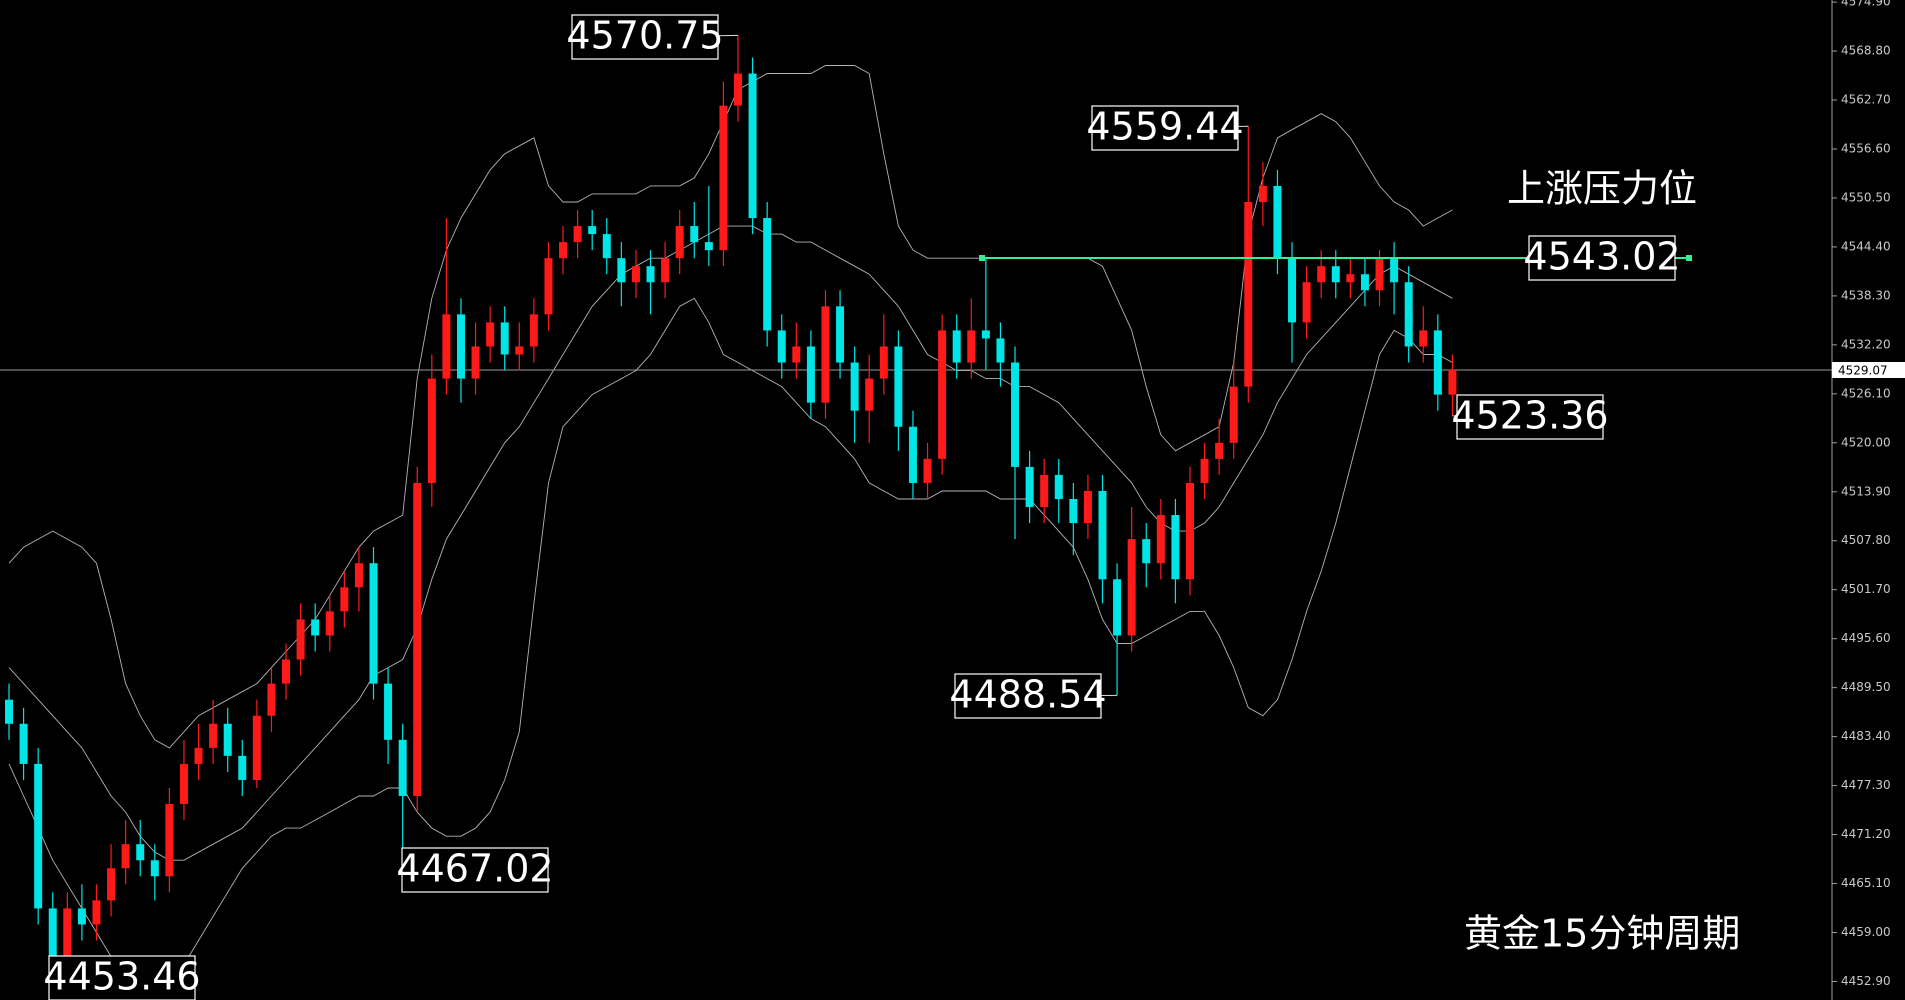 The height and width of the screenshot is (1000, 1905). I want to click on extreme-label: 4453.46, so click(121, 977).